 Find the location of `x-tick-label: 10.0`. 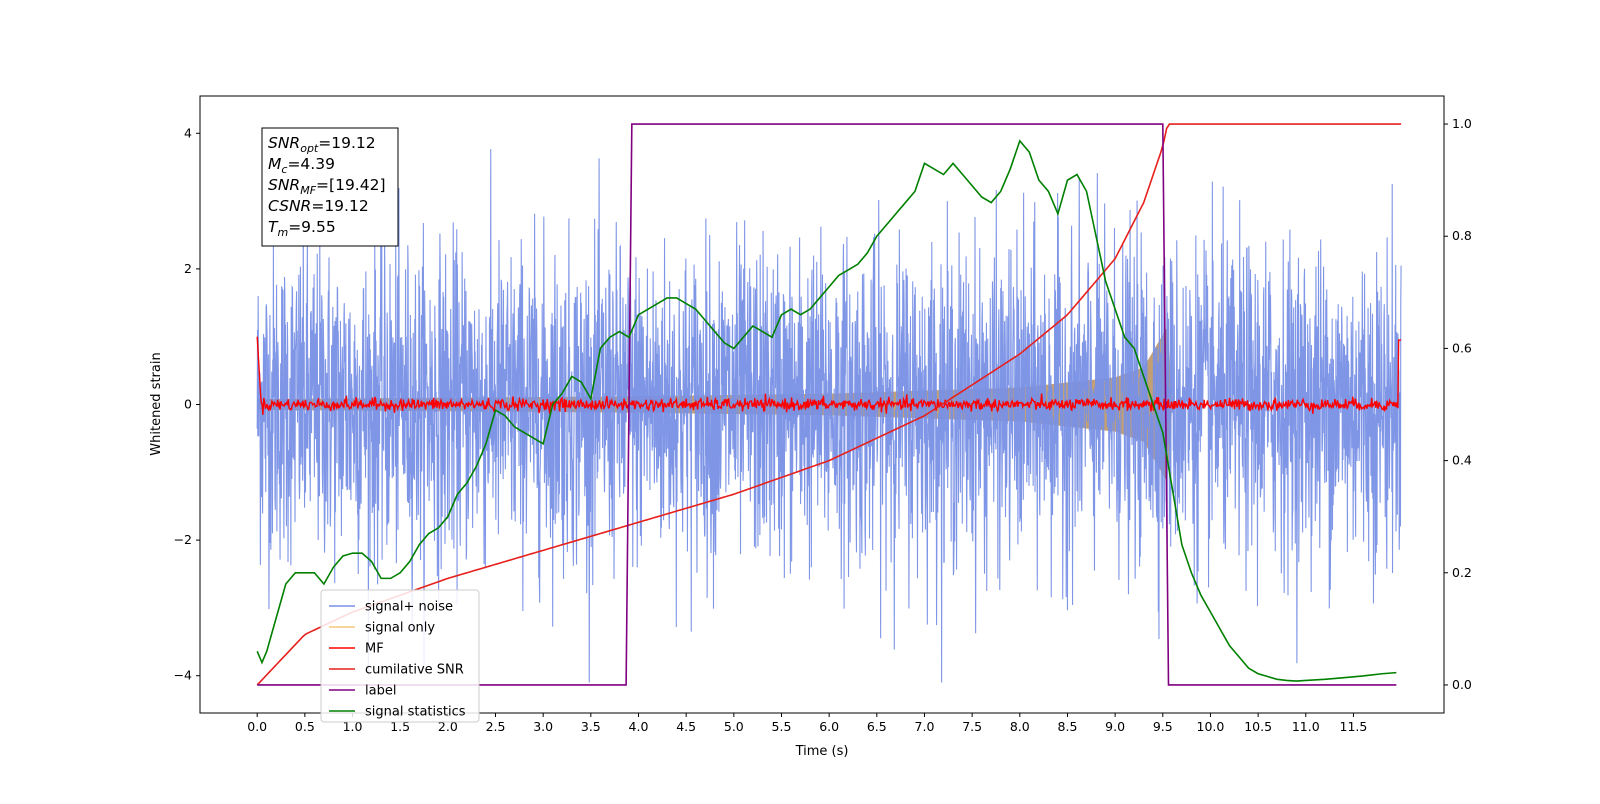

x-tick-label: 10.0 is located at coordinates (1211, 726).